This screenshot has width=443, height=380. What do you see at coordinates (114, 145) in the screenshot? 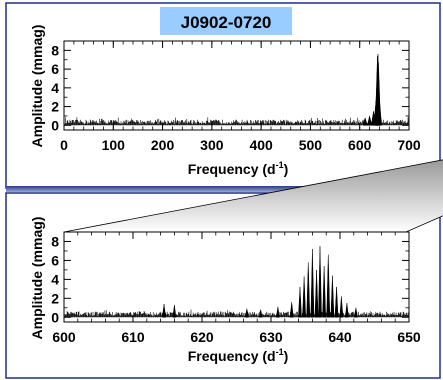
I see `top-x-tick-label: 100` at bounding box center [114, 145].